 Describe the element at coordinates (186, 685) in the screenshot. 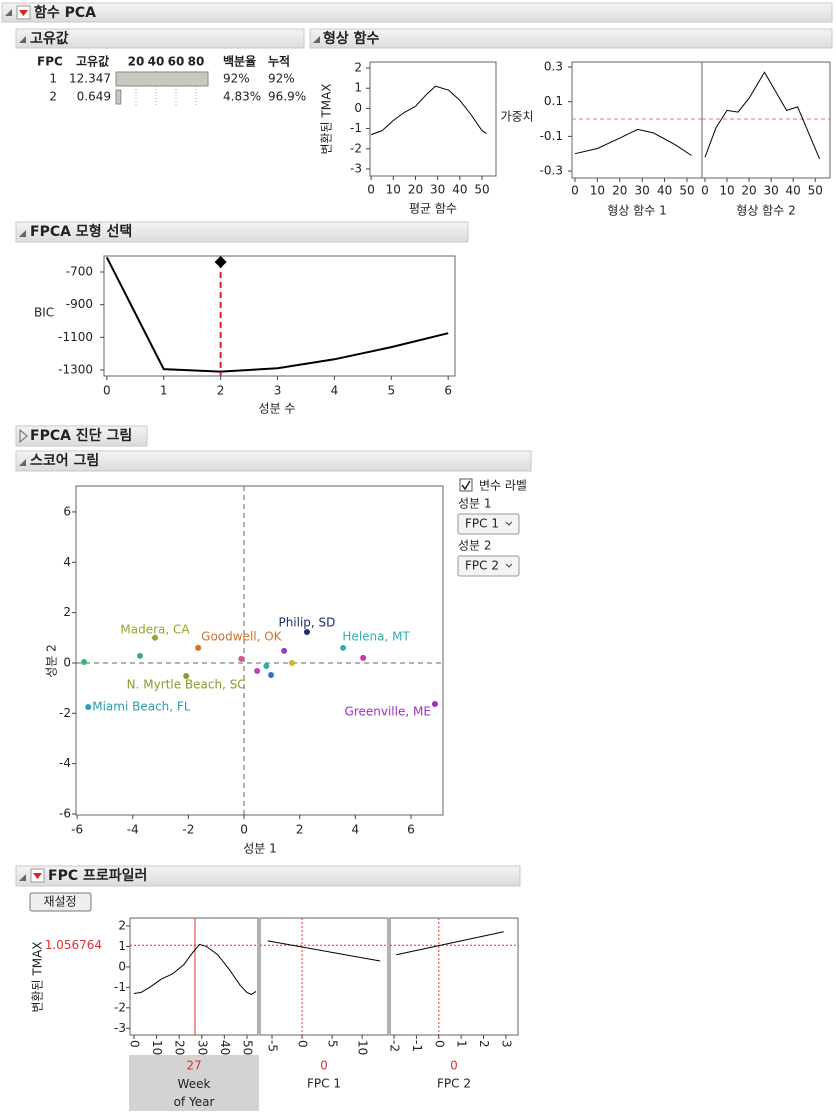

I see `point-label: N. Myrtle Beach, SC` at that location.